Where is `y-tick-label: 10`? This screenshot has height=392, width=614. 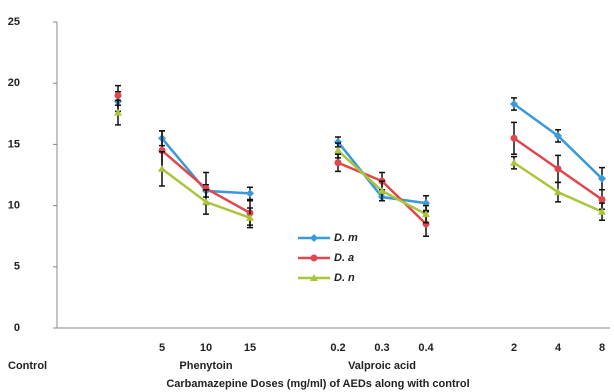
y-tick-label: 10 is located at coordinates (14, 206).